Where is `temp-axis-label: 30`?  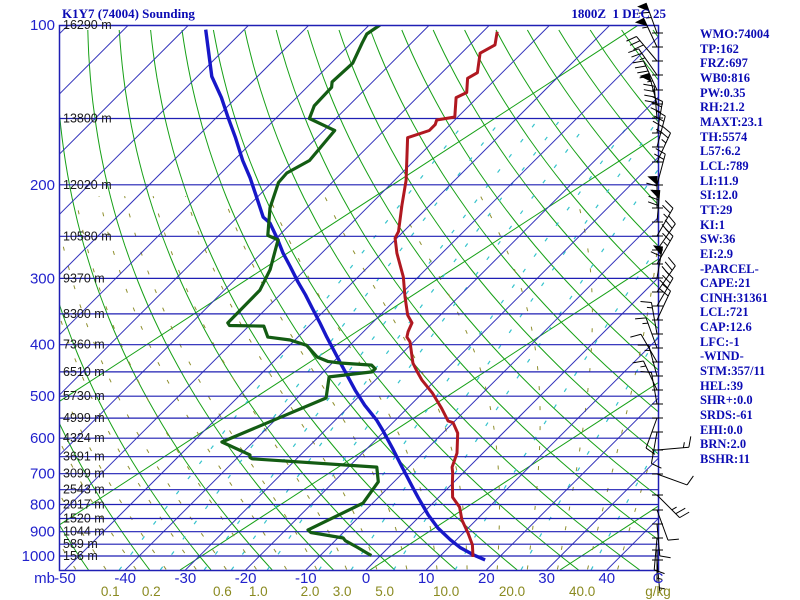
temp-axis-label: 30 is located at coordinates (546, 578).